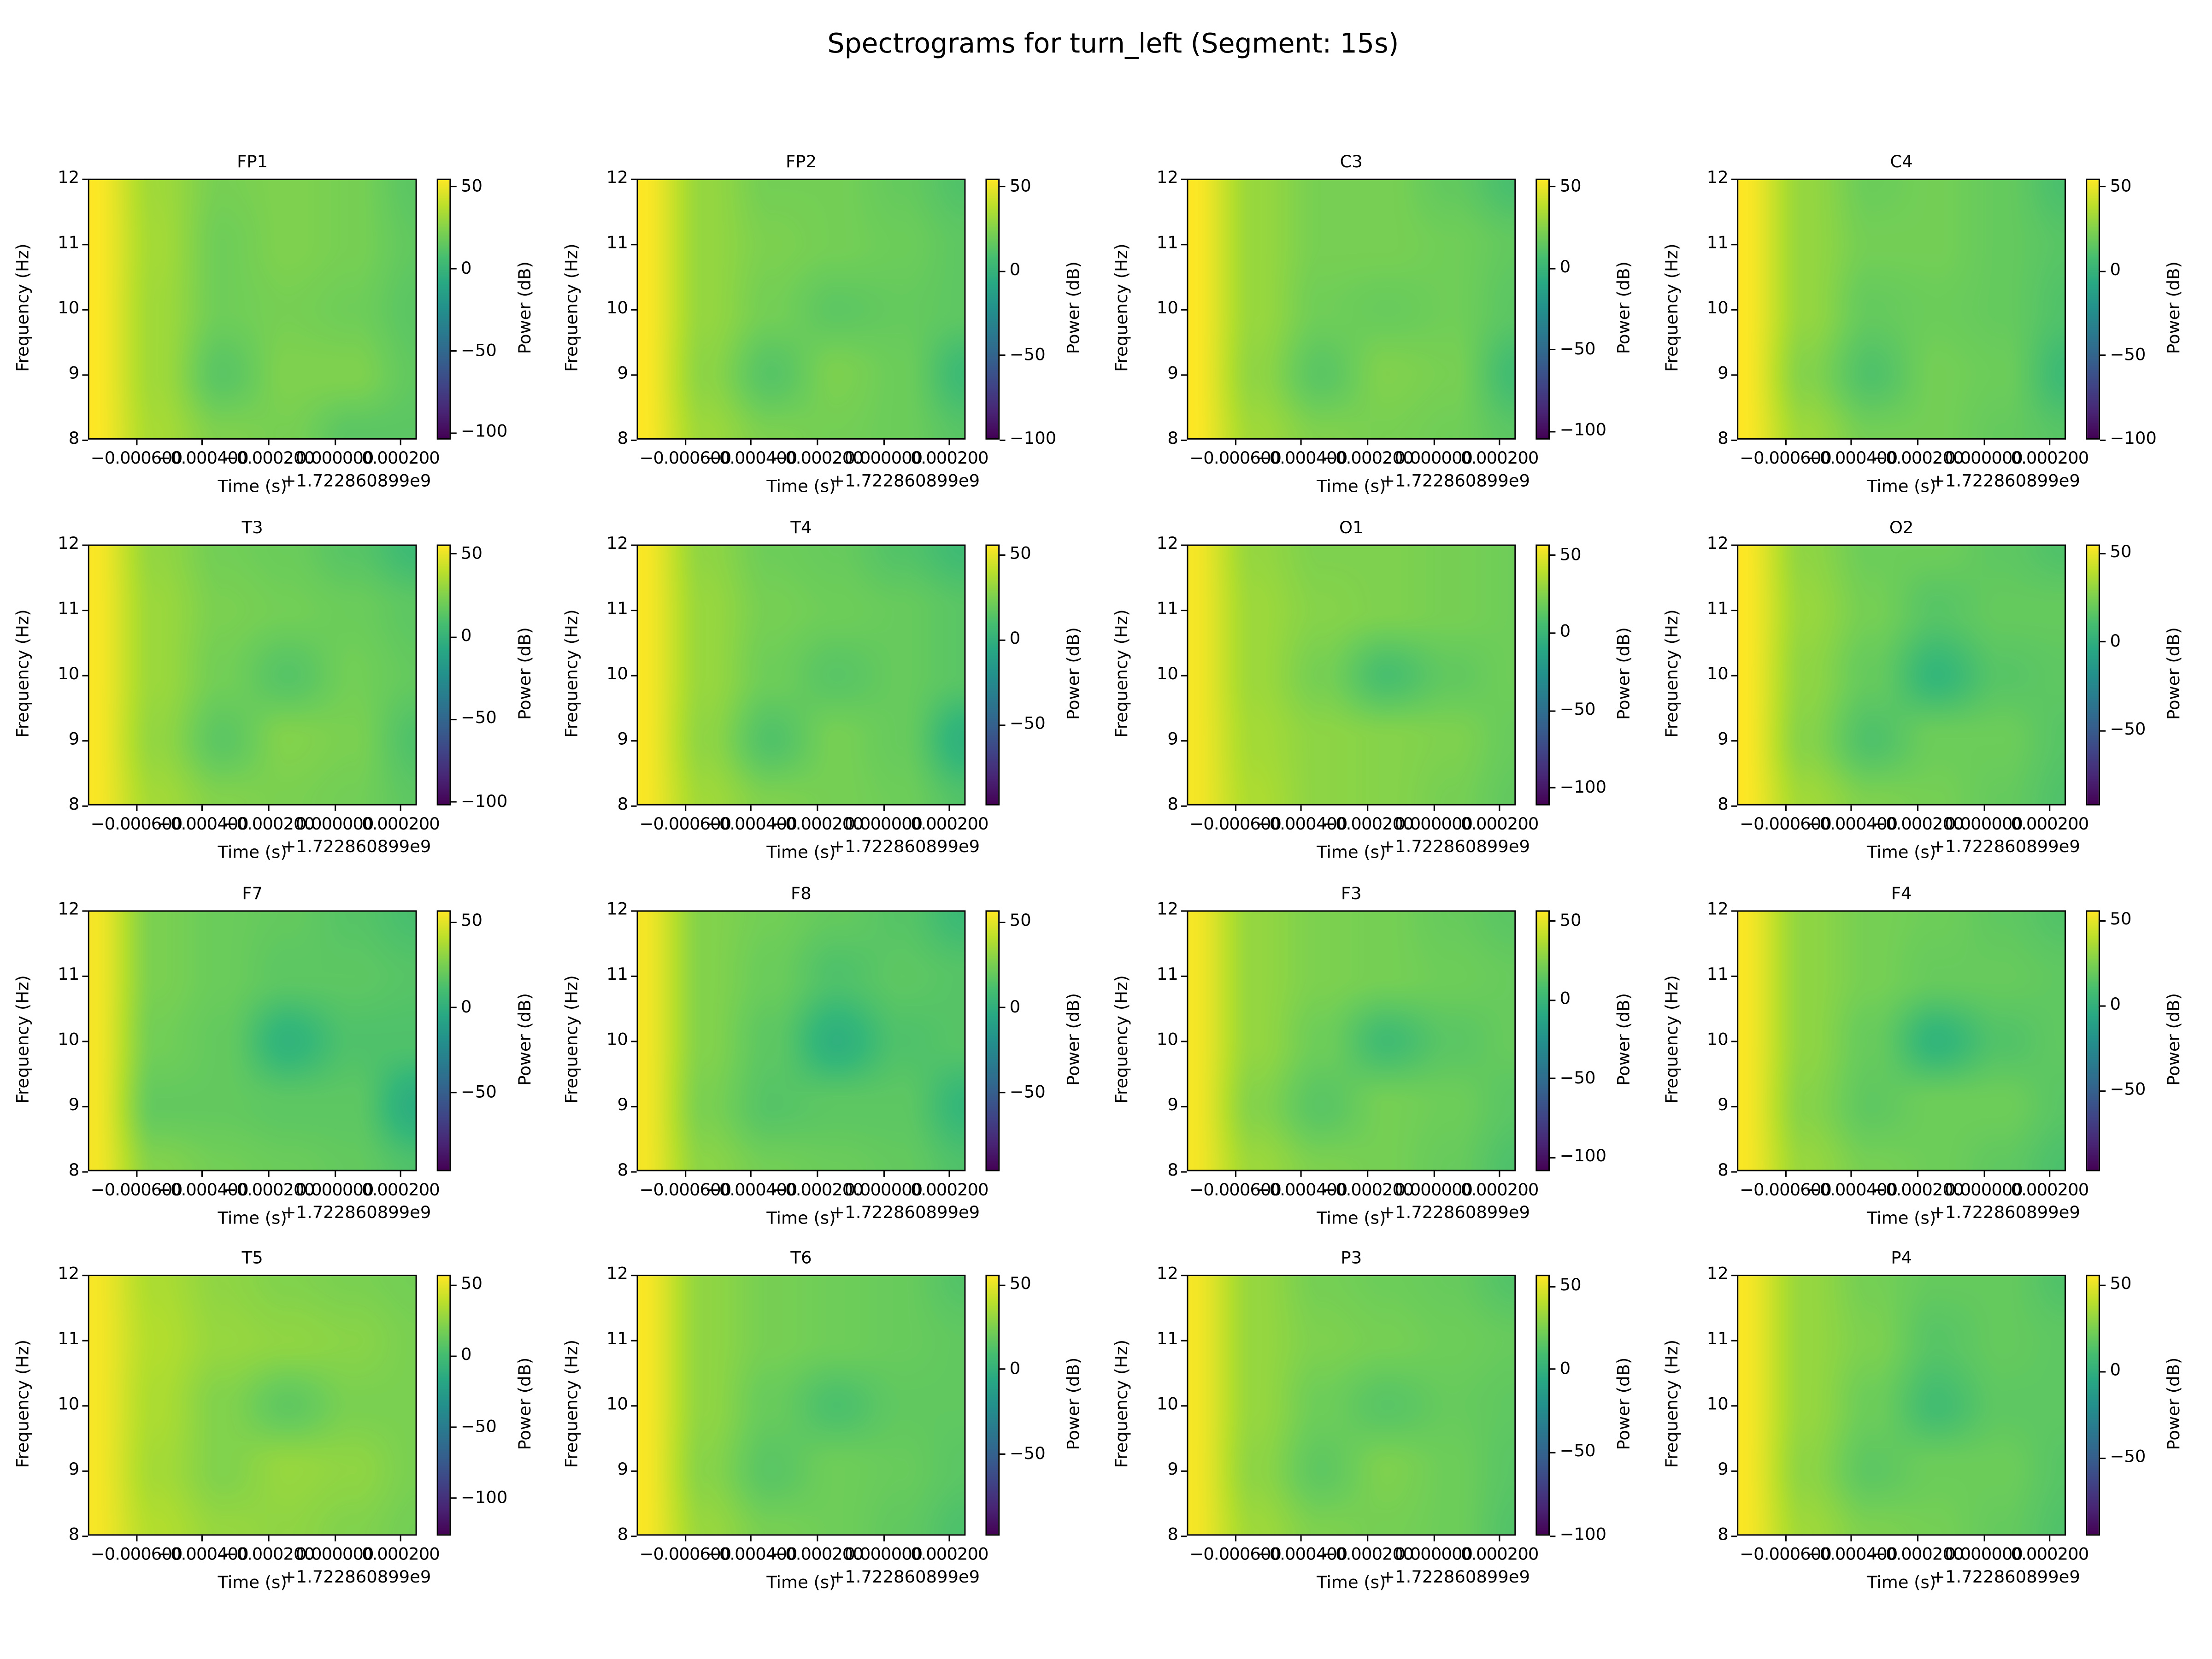 The height and width of the screenshot is (1659, 2212). Describe the element at coordinates (1351, 893) in the screenshot. I see `subplot-title: F3` at that location.